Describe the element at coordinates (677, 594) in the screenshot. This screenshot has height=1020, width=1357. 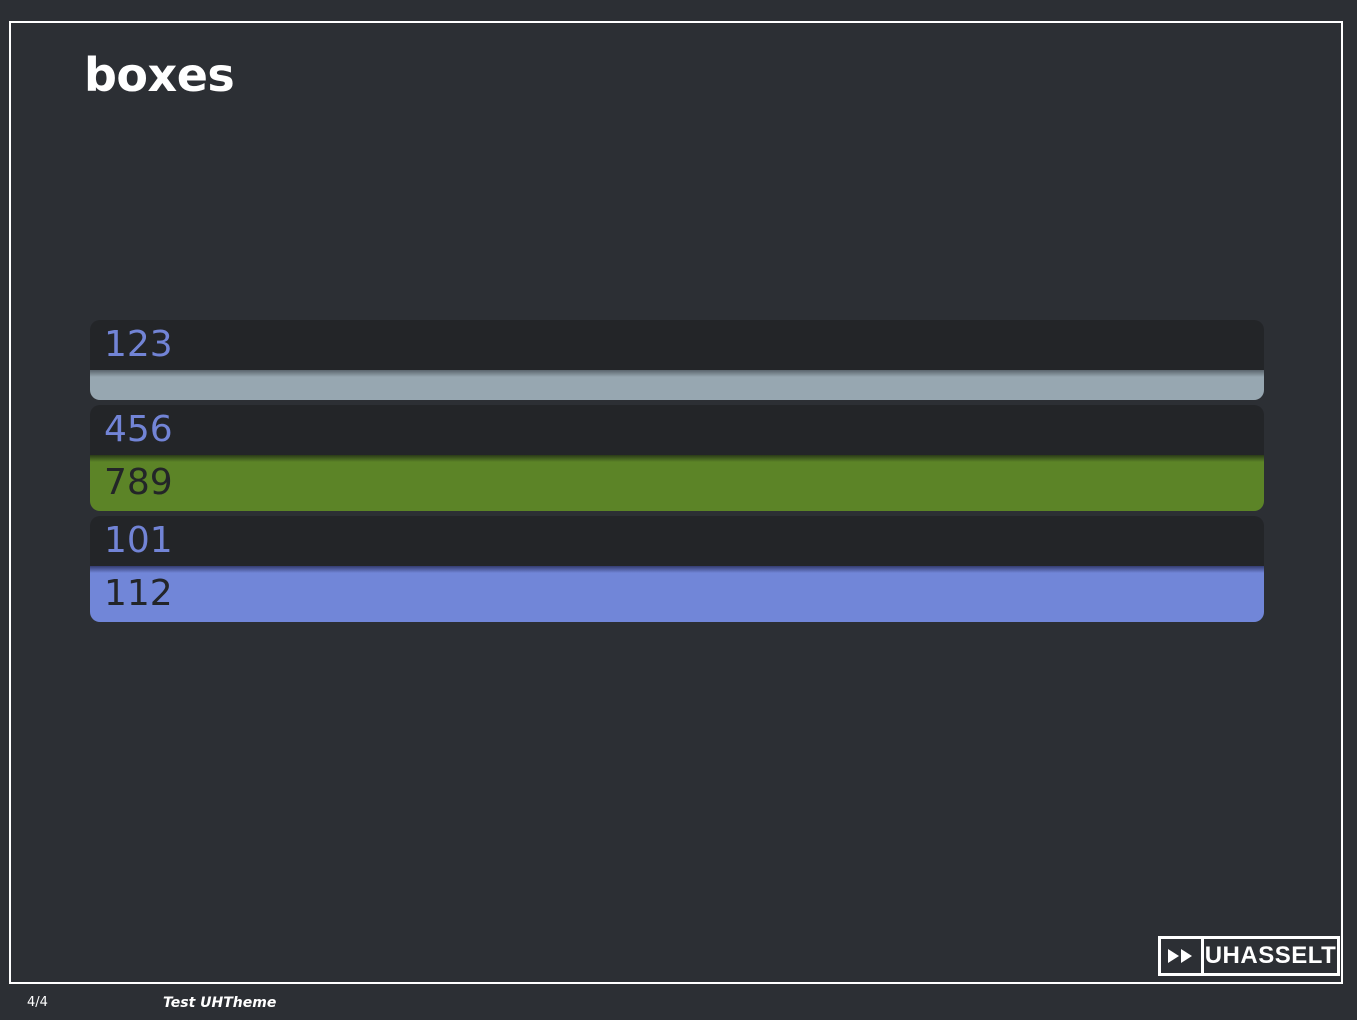
I see `block-body: 112` at that location.